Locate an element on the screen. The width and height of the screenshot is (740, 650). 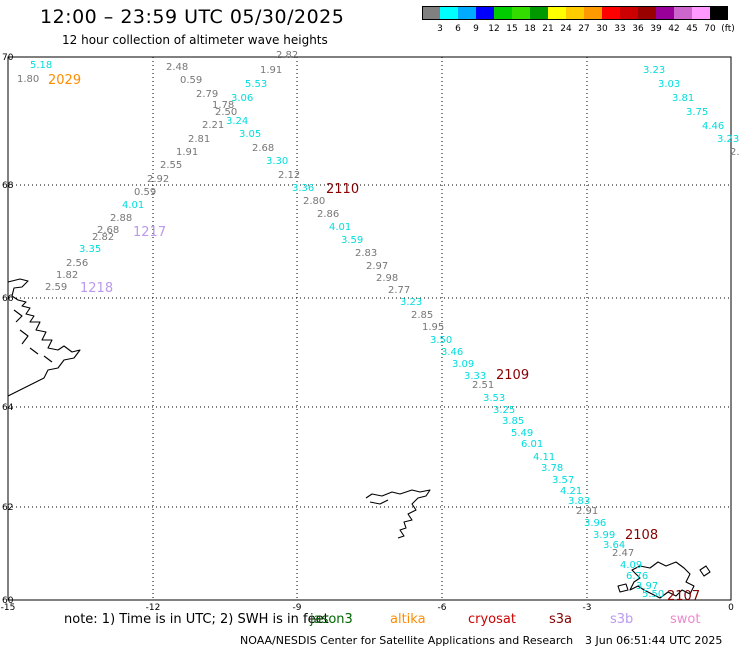
swh-value-label: 3.75 is located at coordinates (697, 112).